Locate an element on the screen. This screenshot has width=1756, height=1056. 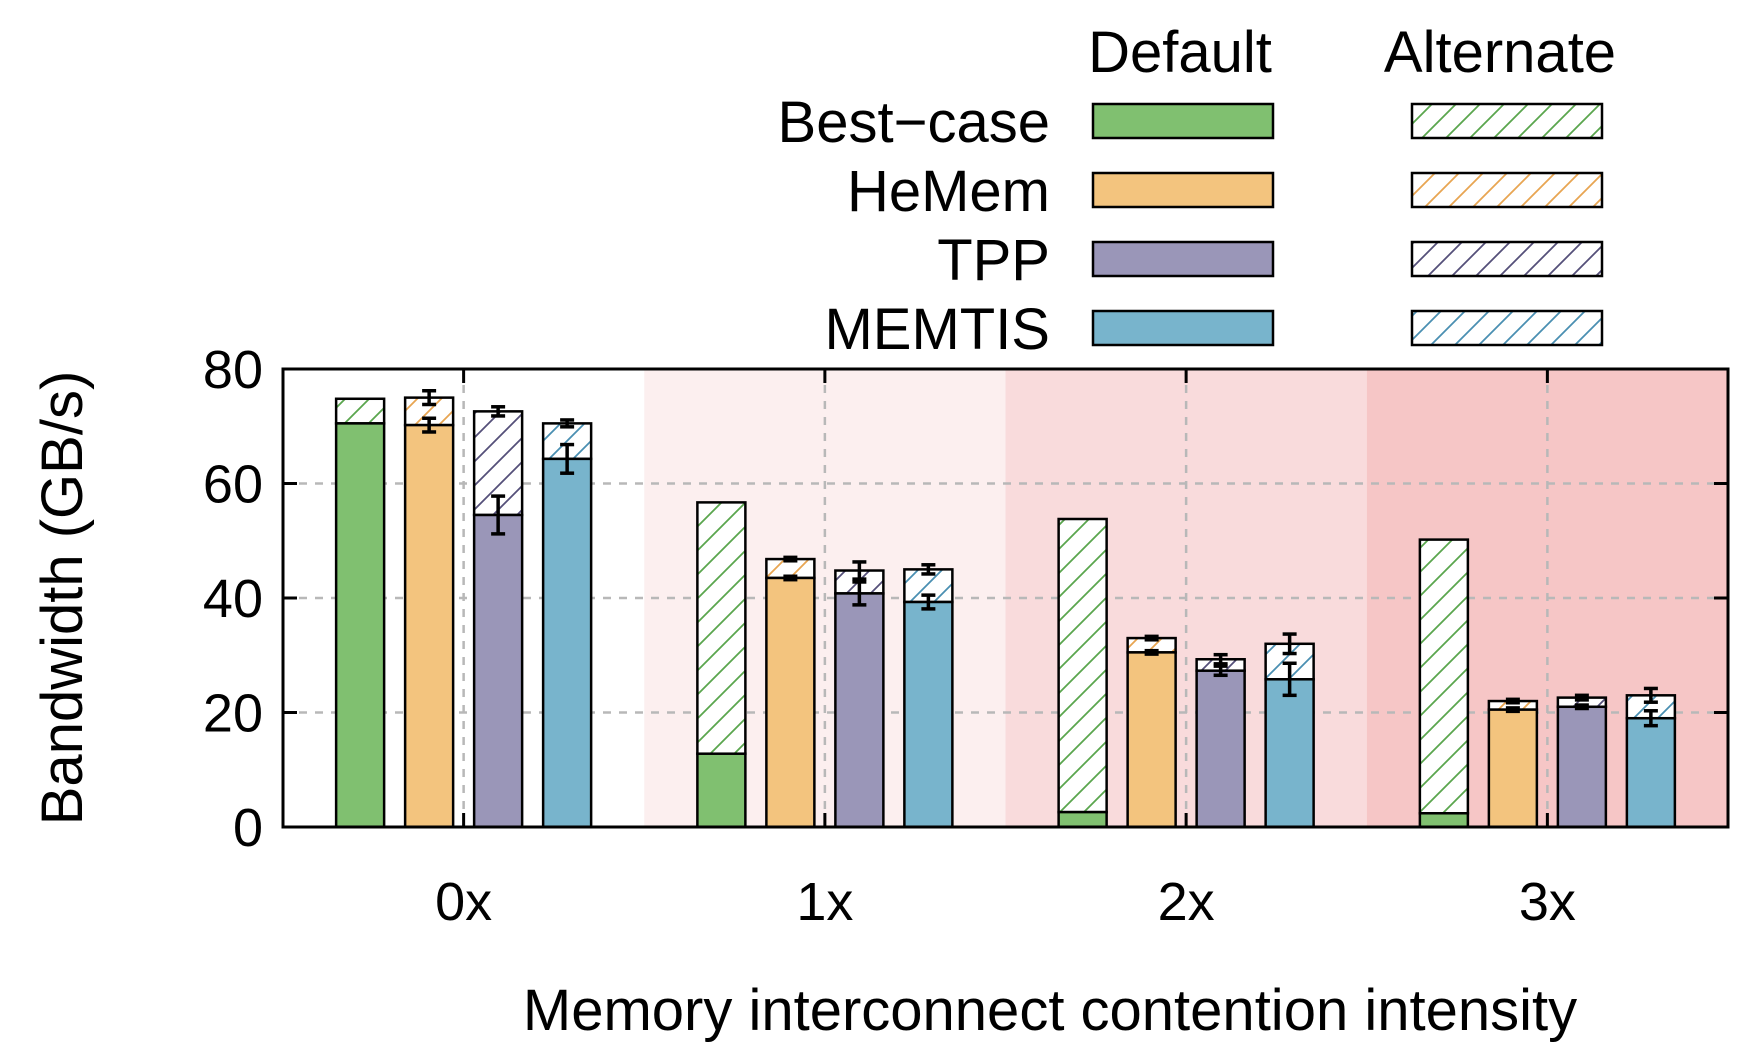
y-tick-label: 0 is located at coordinates (248, 828).